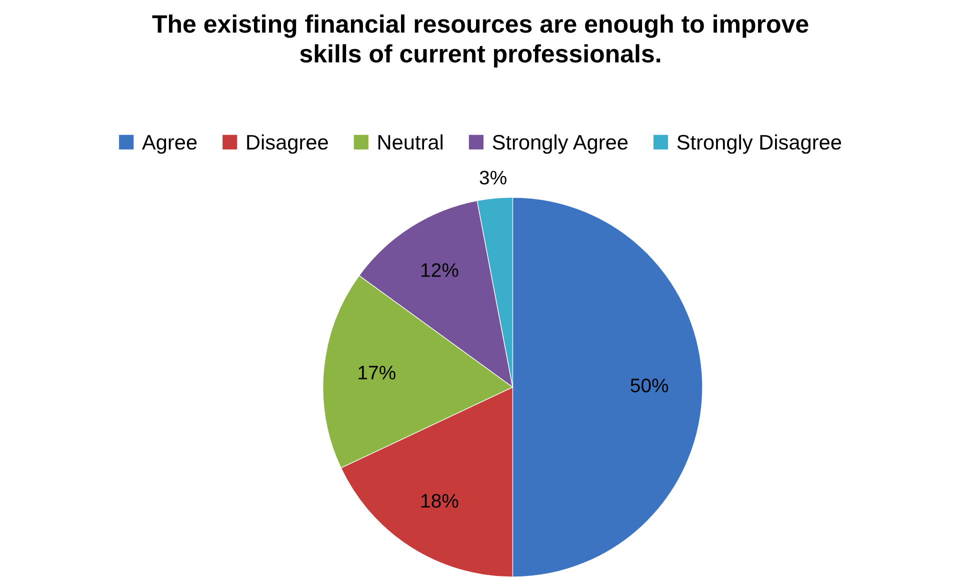 Image resolution: width=961 pixels, height=578 pixels. What do you see at coordinates (759, 144) in the screenshot?
I see `legend-label: Strongly Disagree` at bounding box center [759, 144].